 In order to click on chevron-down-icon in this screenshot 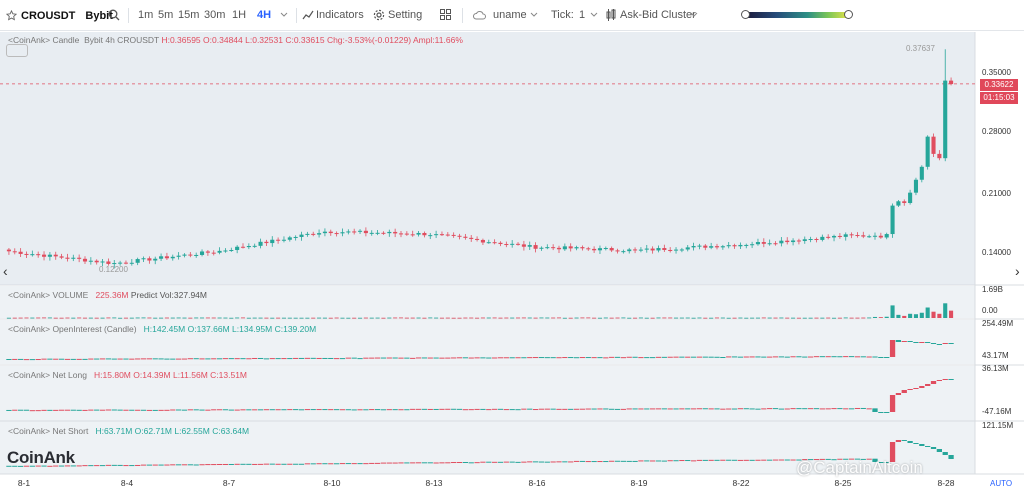, I will do `click(534, 15)`.